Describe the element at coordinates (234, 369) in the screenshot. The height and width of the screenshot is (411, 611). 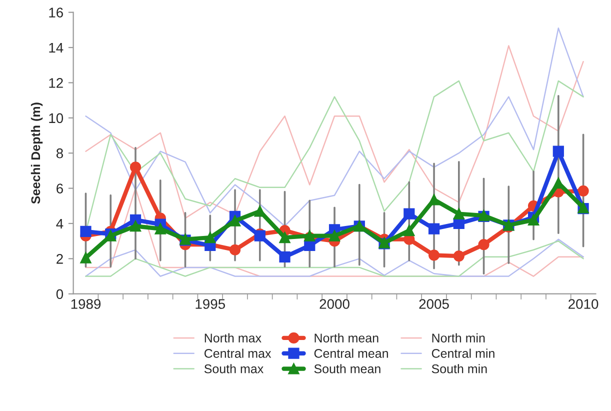
I see `legend-label: South max` at that location.